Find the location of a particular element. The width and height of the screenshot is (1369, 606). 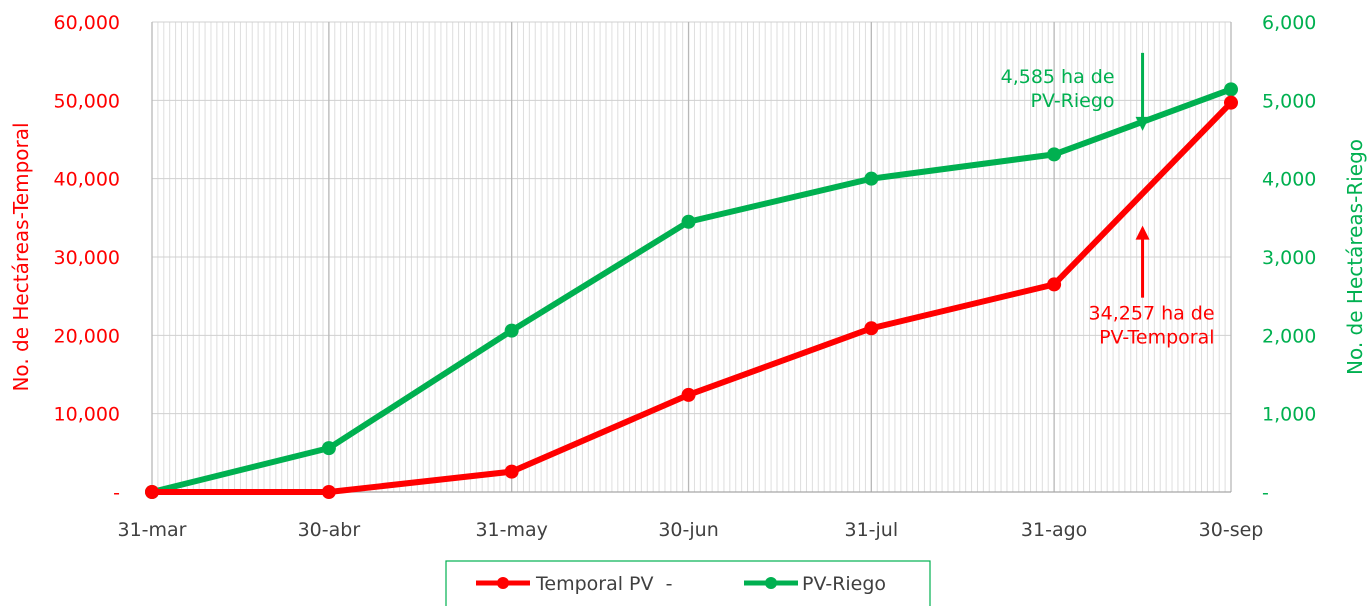

right-tick-label: 1,000 is located at coordinates (1289, 415).